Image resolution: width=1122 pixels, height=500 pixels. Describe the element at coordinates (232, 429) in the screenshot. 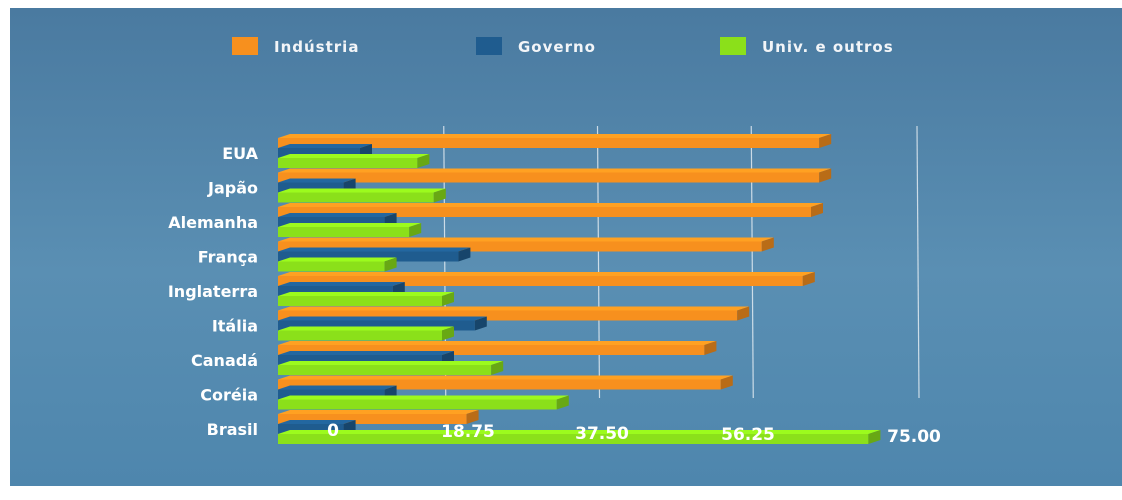

I see `category-label-brasil: Brasil` at that location.